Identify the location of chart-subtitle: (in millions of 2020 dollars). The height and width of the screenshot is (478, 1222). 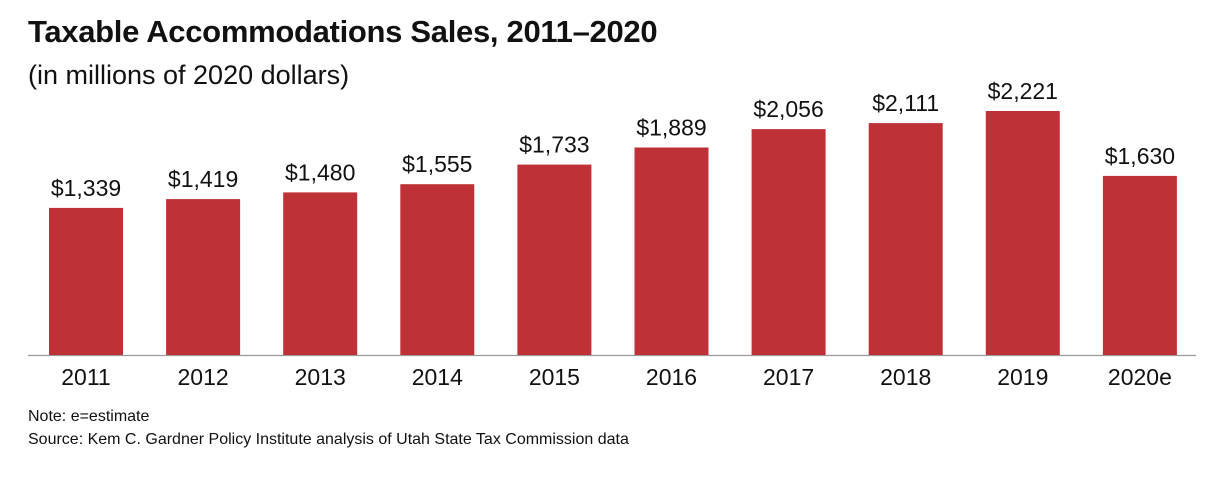
(189, 75).